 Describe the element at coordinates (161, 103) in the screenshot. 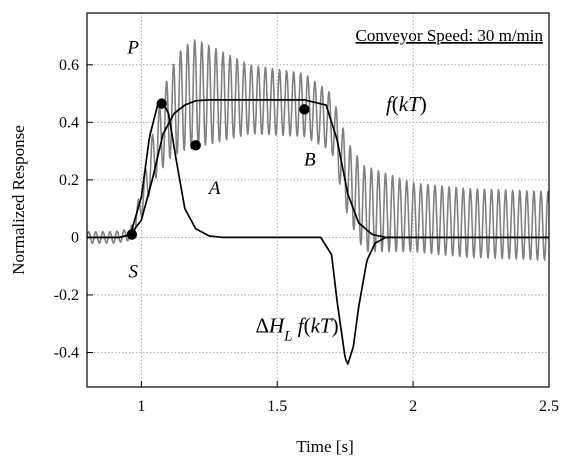

I see `marker-point-p` at that location.